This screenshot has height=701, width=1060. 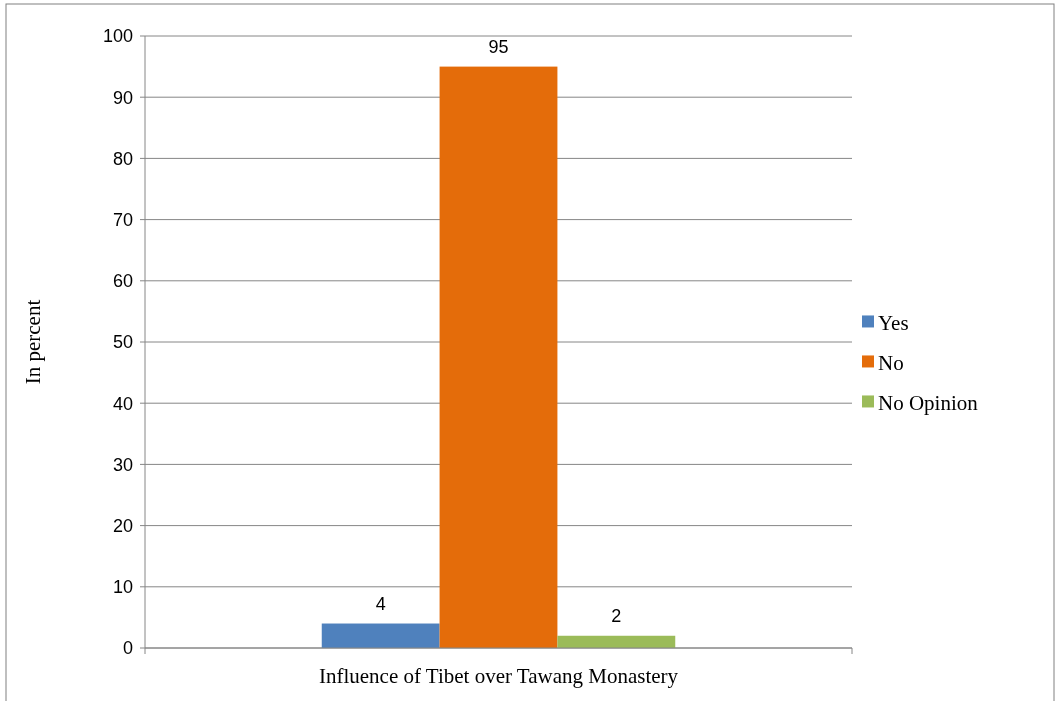 What do you see at coordinates (928, 402) in the screenshot?
I see `legend-label: No Opinion` at bounding box center [928, 402].